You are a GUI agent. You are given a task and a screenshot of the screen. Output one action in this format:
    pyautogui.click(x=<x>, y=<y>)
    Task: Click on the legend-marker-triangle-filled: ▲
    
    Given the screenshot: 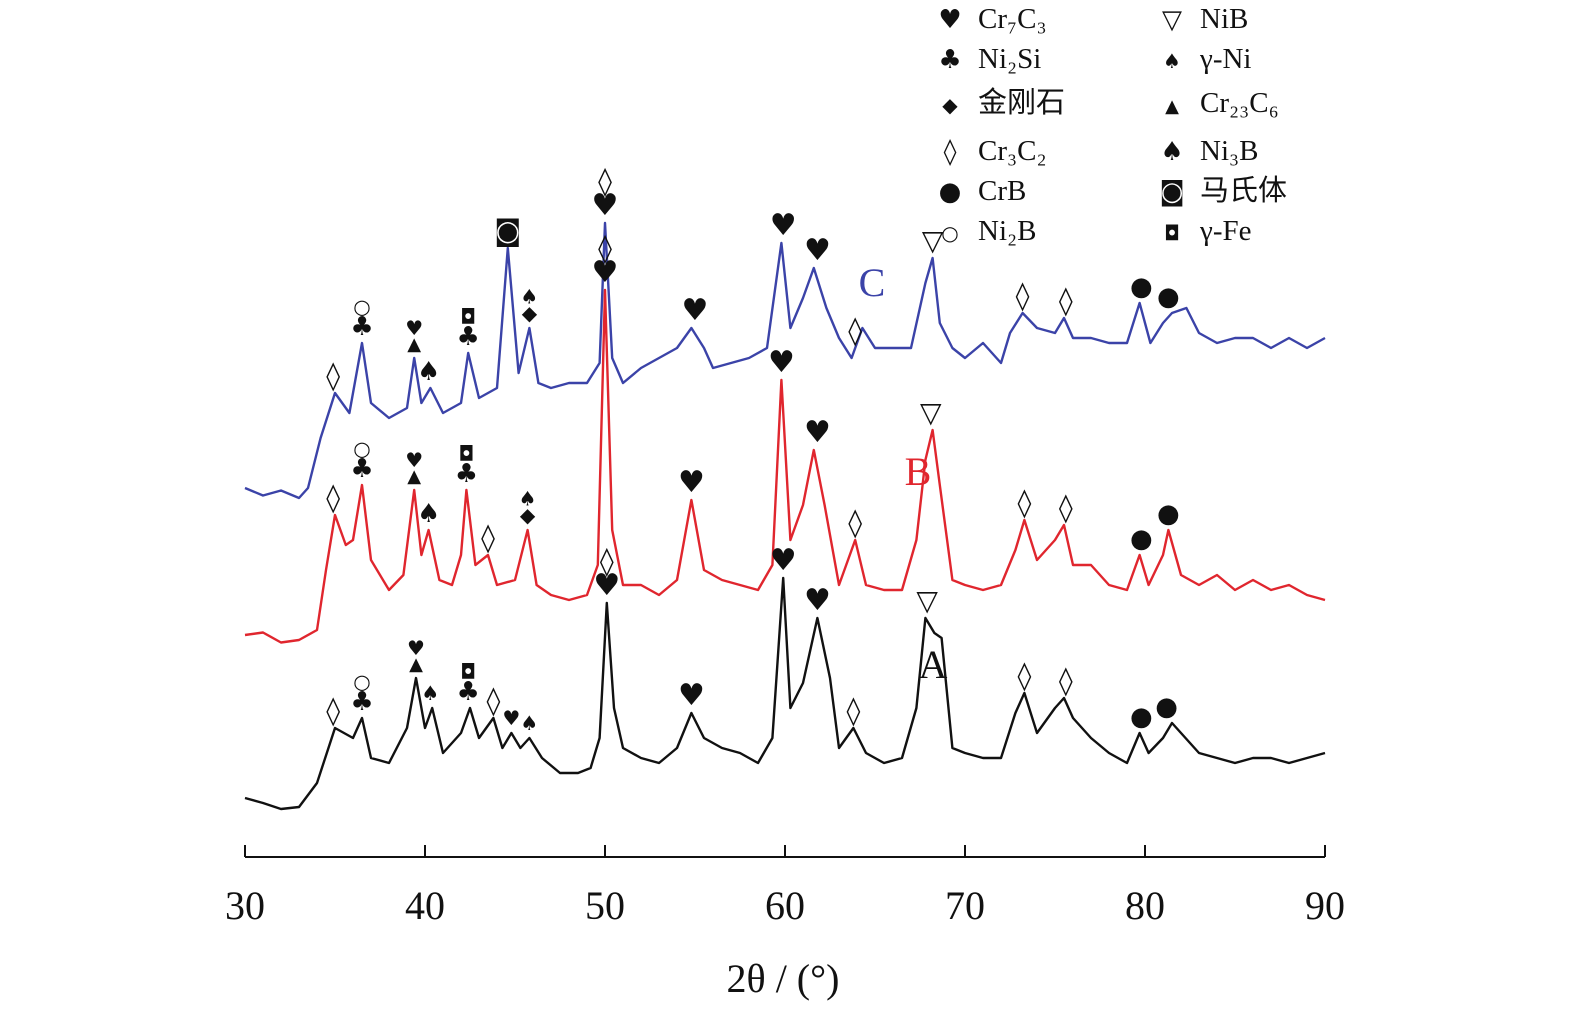 What is the action you would take?
    pyautogui.click(x=1172, y=106)
    